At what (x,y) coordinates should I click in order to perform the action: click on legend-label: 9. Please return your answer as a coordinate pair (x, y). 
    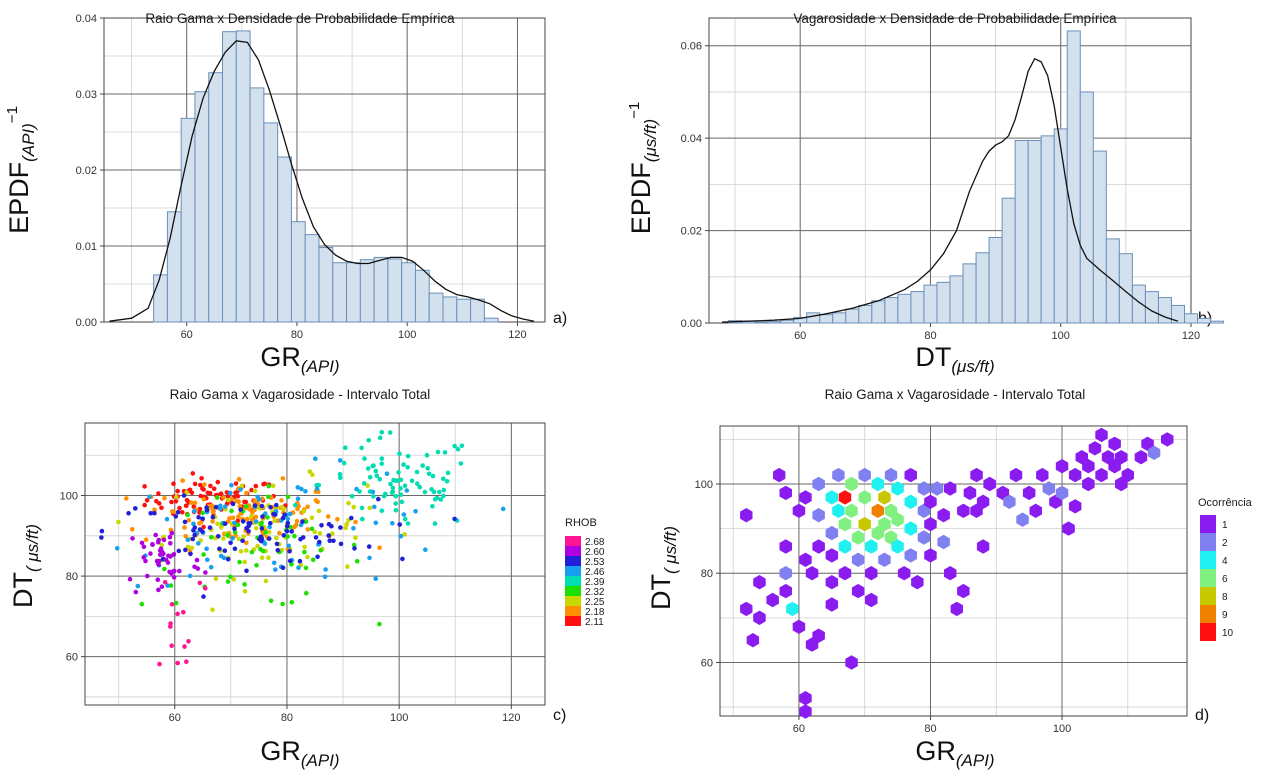
    Looking at the image, I should click on (1225, 615).